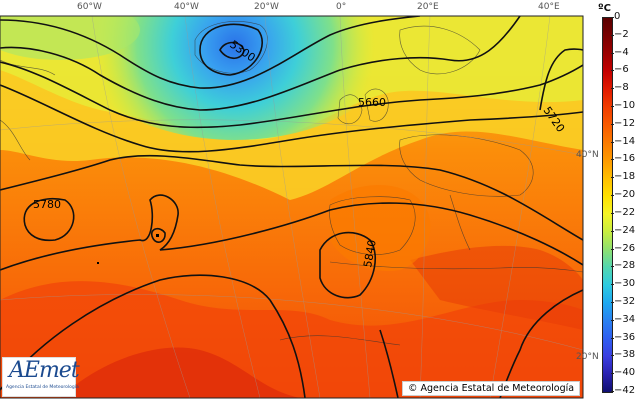 This screenshot has width=640, height=405. Describe the element at coordinates (625, 248) in the screenshot. I see `colorbar-tick-label: −26` at that location.